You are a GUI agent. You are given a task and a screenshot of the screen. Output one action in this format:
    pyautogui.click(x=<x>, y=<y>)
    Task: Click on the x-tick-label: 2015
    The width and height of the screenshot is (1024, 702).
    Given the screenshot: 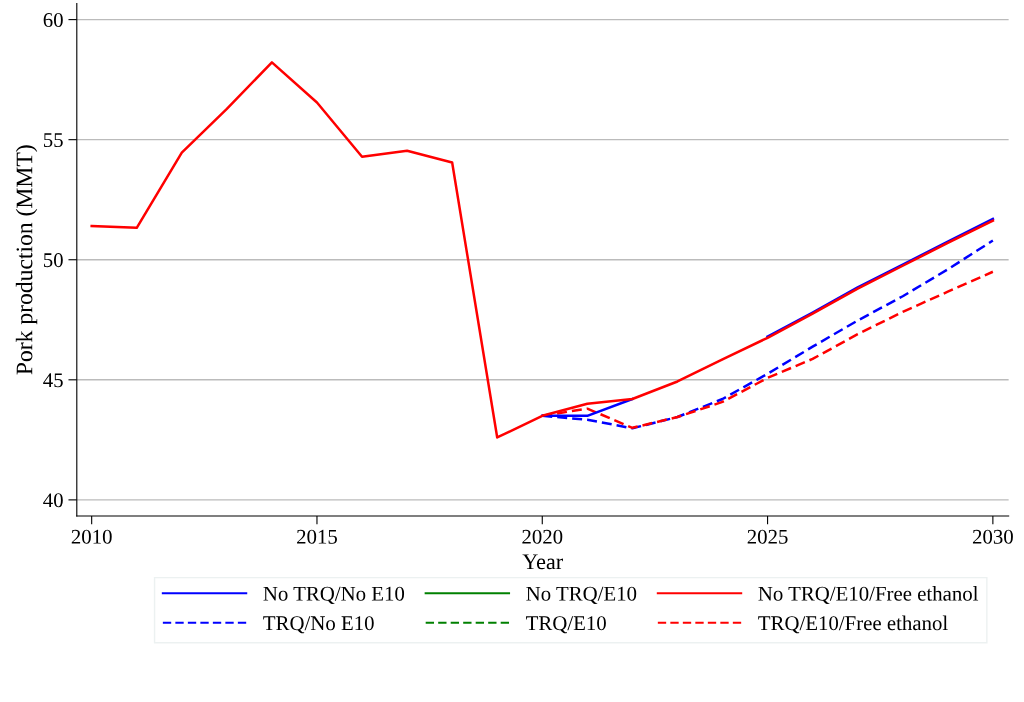 What is the action you would take?
    pyautogui.click(x=317, y=536)
    